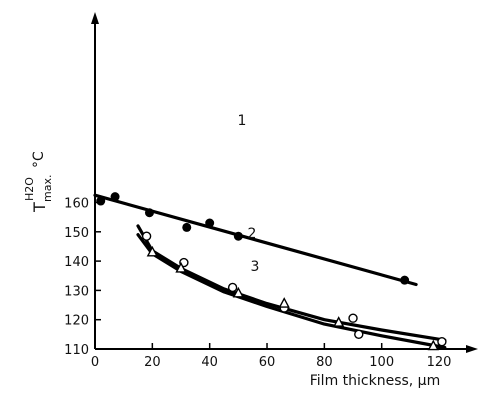 The height and width of the screenshot is (394, 480). What do you see at coordinates (255, 267) in the screenshot?
I see `curve-label-3: 3` at bounding box center [255, 267].